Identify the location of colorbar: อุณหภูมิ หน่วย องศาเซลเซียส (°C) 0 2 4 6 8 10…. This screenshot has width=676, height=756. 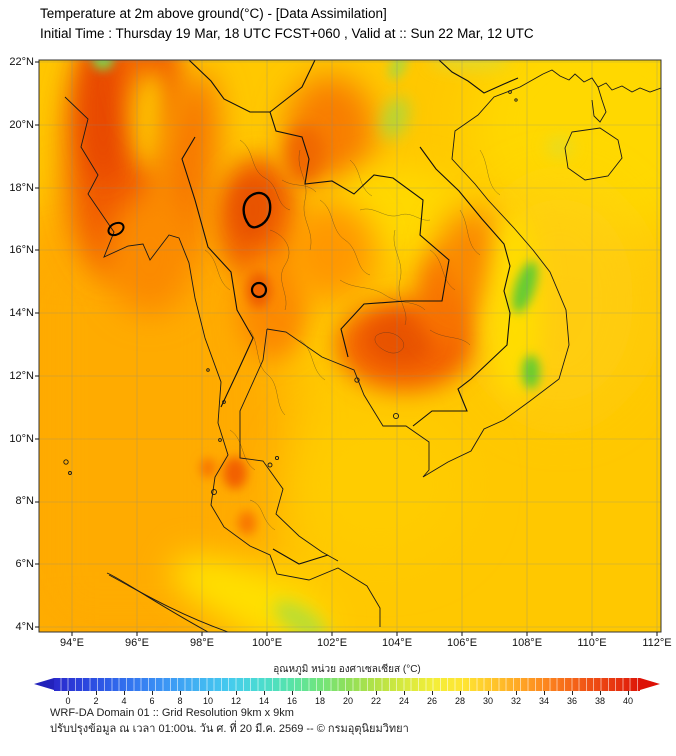
(347, 687).